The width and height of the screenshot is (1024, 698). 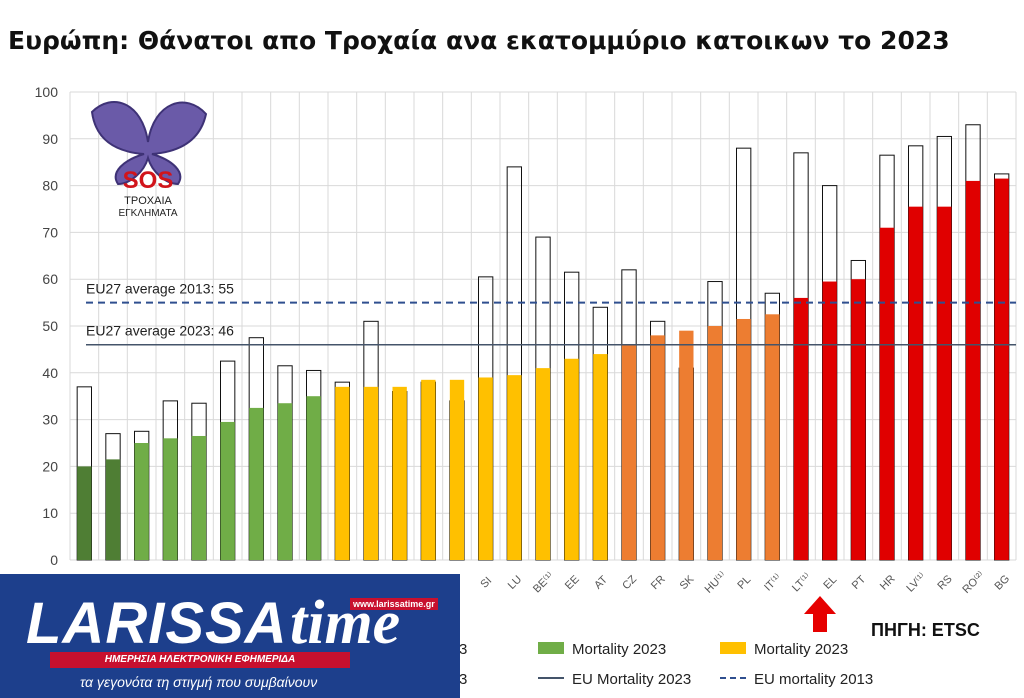 What do you see at coordinates (50, 279) in the screenshot?
I see `y-tick-label: 60` at bounding box center [50, 279].